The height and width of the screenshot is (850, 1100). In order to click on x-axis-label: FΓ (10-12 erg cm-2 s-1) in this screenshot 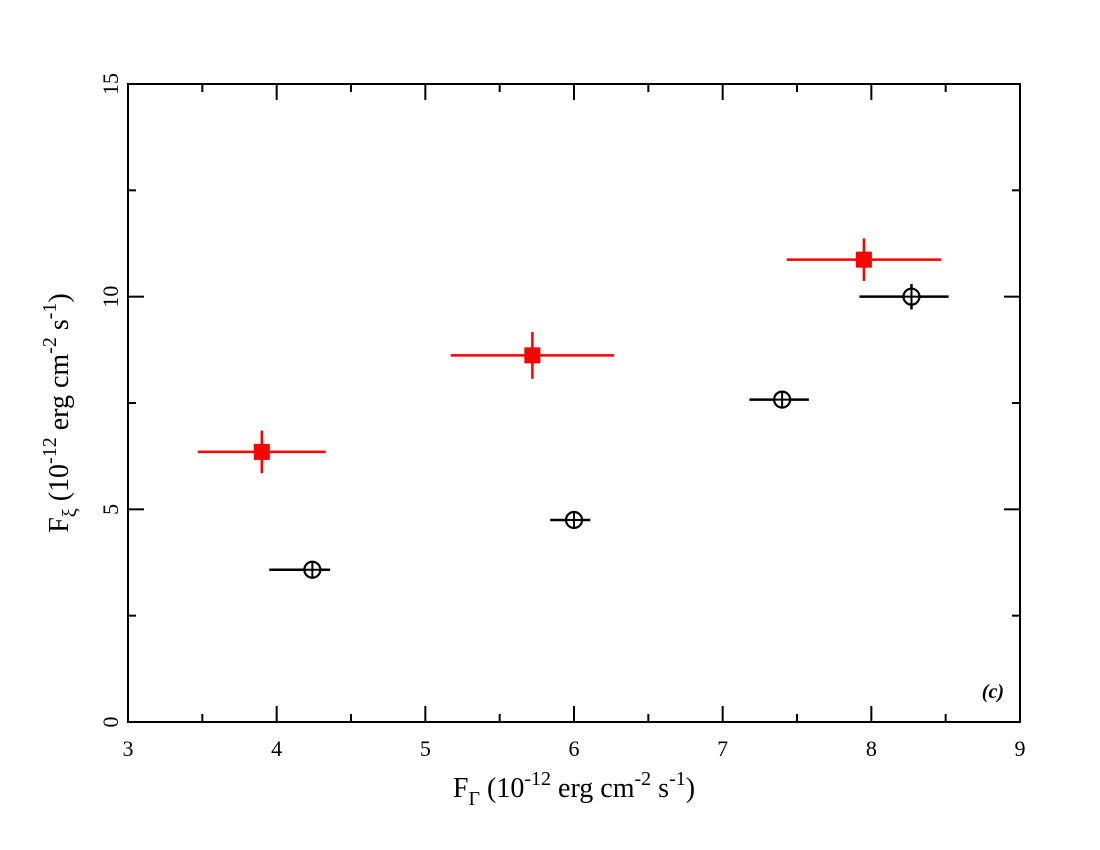, I will do `click(574, 789)`.